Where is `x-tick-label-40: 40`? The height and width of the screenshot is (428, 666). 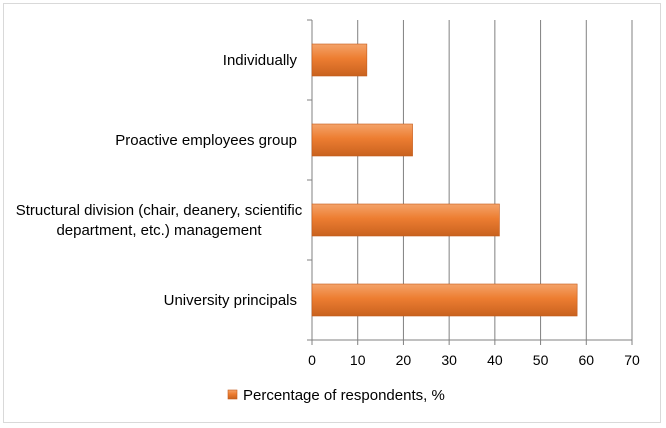
x-tick-label-40: 40 is located at coordinates (495, 360).